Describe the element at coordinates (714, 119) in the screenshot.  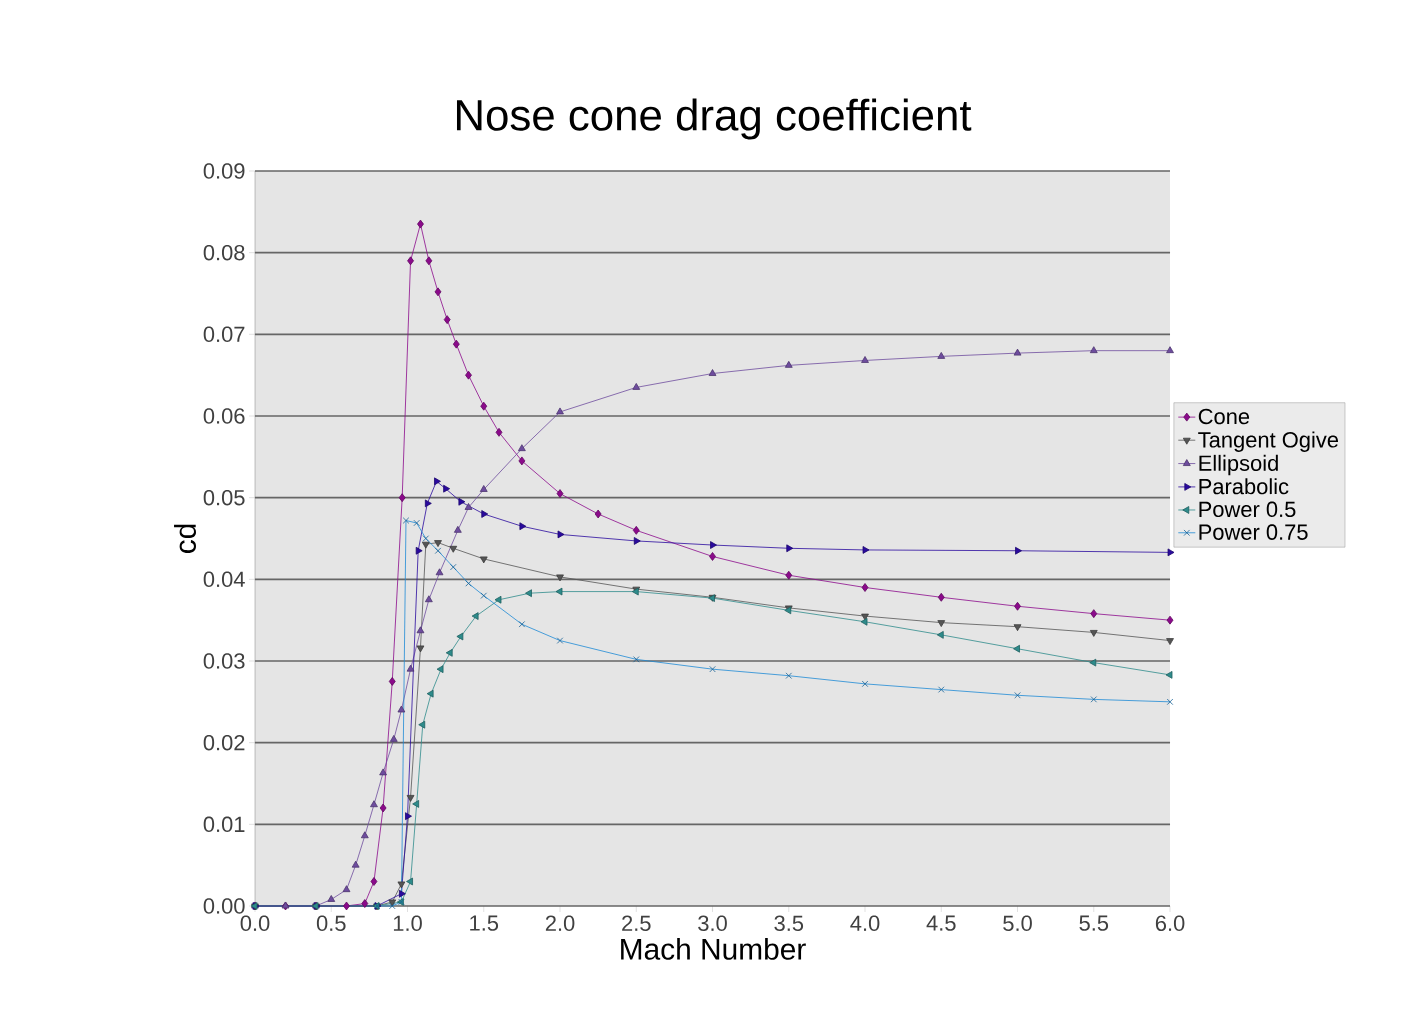
I see `chart-title: Nose cone drag coefficient` at that location.